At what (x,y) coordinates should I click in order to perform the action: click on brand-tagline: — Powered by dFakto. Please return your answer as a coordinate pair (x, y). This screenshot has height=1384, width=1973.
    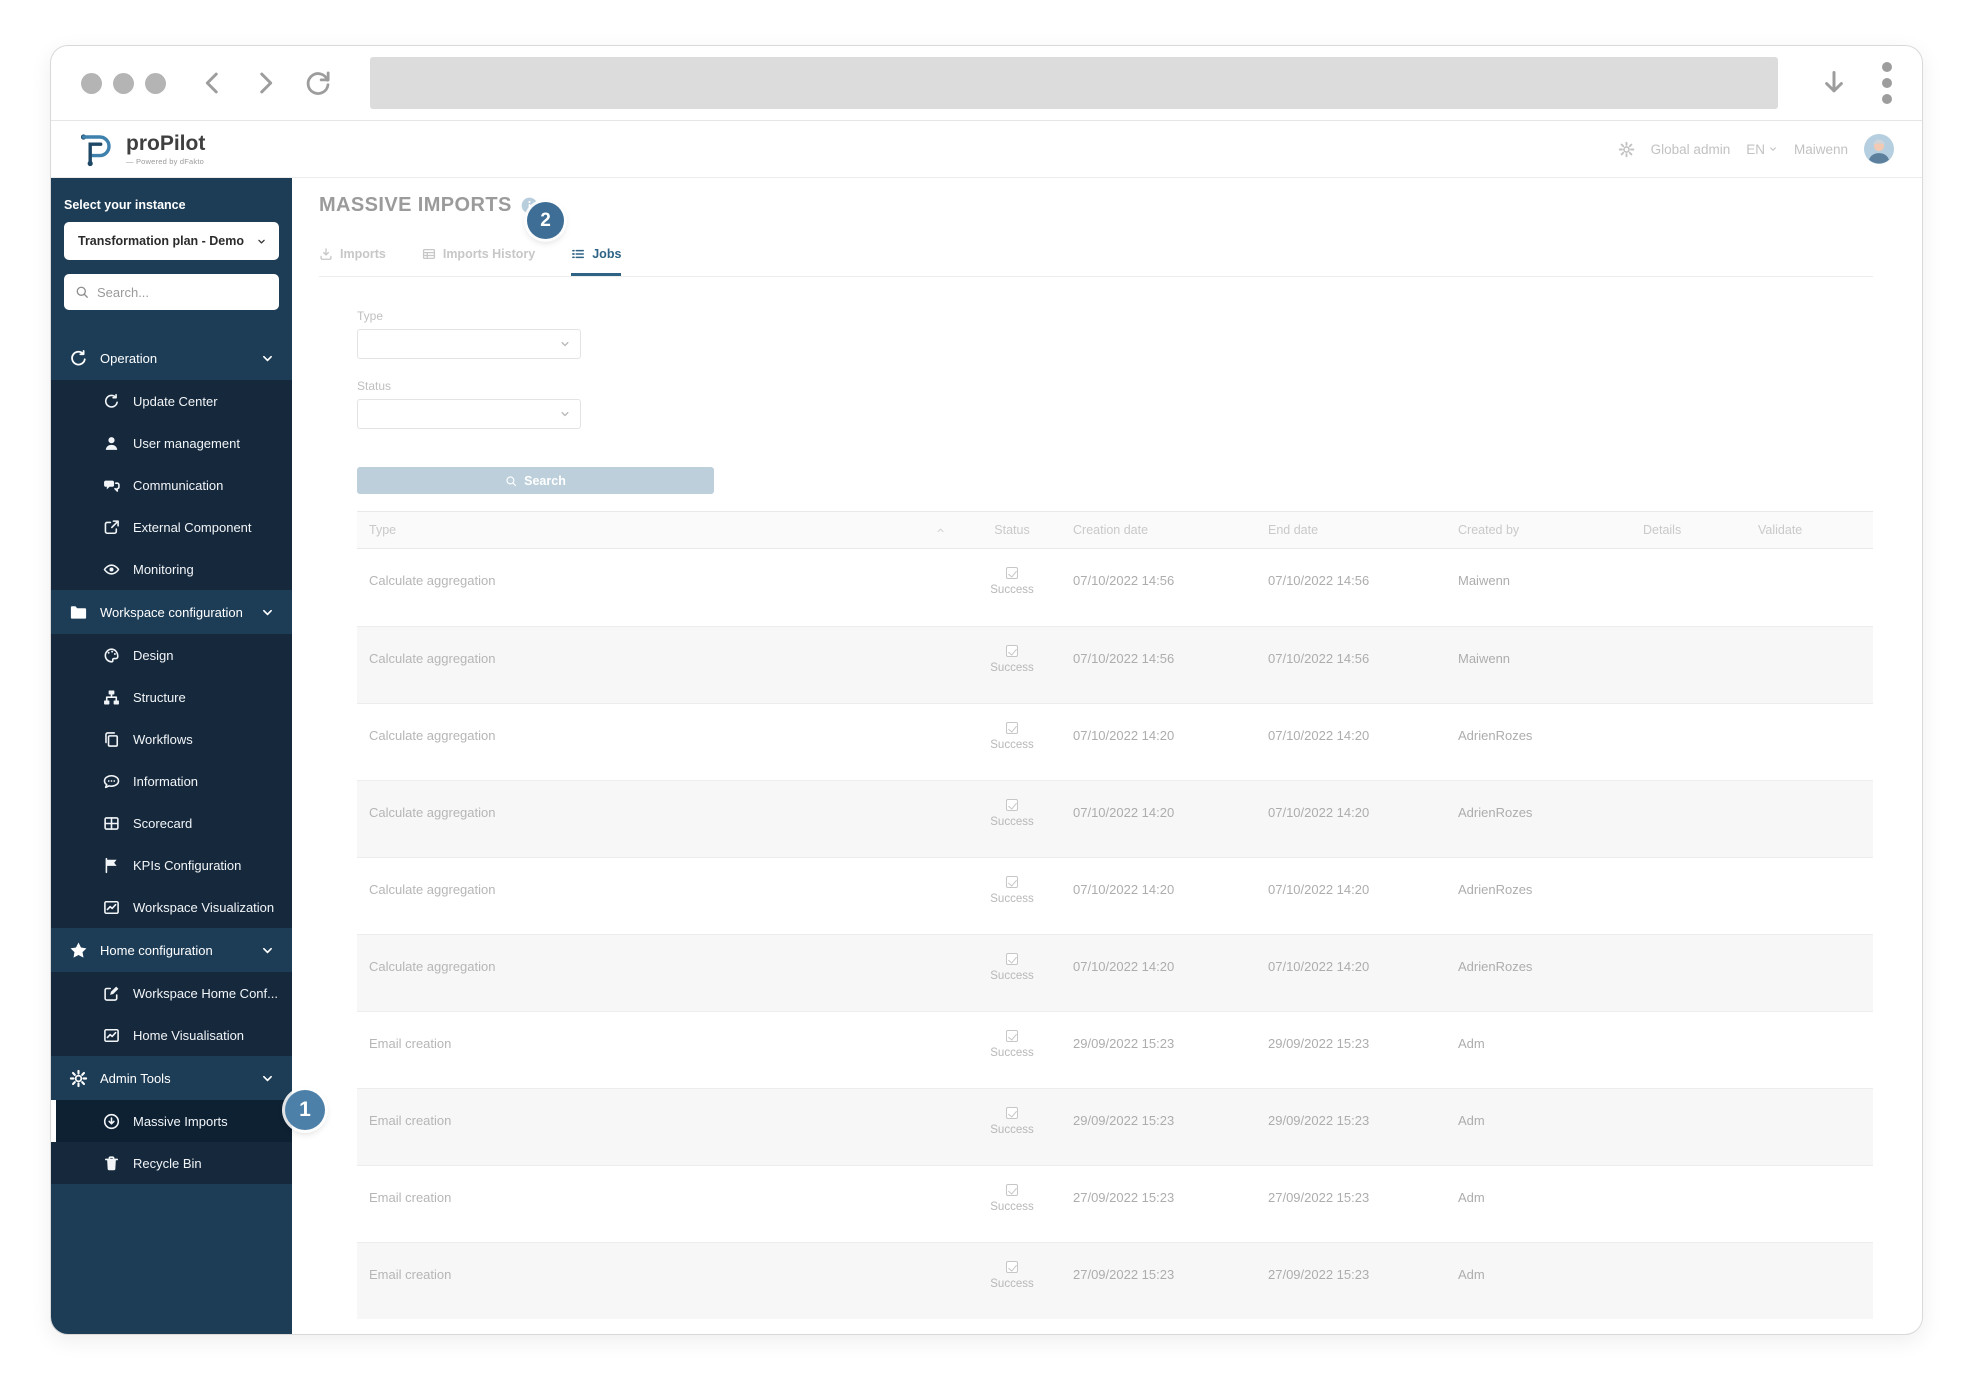
    Looking at the image, I should click on (165, 161).